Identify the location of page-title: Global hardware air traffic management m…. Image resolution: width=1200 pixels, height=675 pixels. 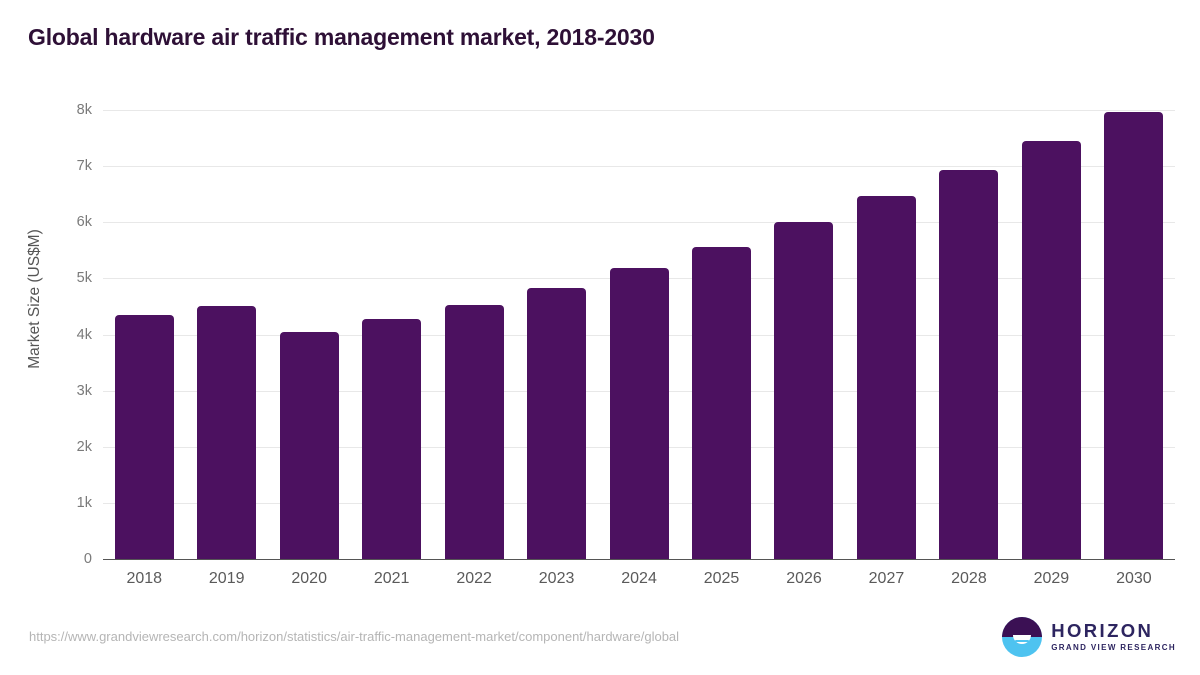
(341, 37).